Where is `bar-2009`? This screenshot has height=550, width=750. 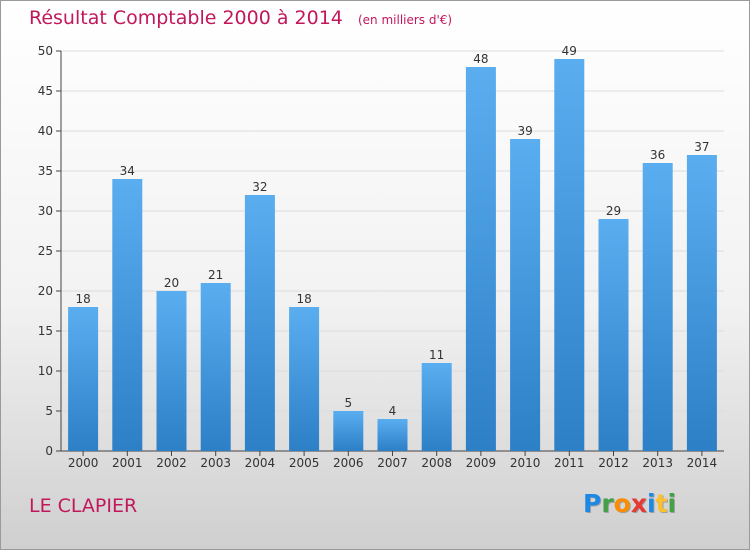 bar-2009 is located at coordinates (480, 259).